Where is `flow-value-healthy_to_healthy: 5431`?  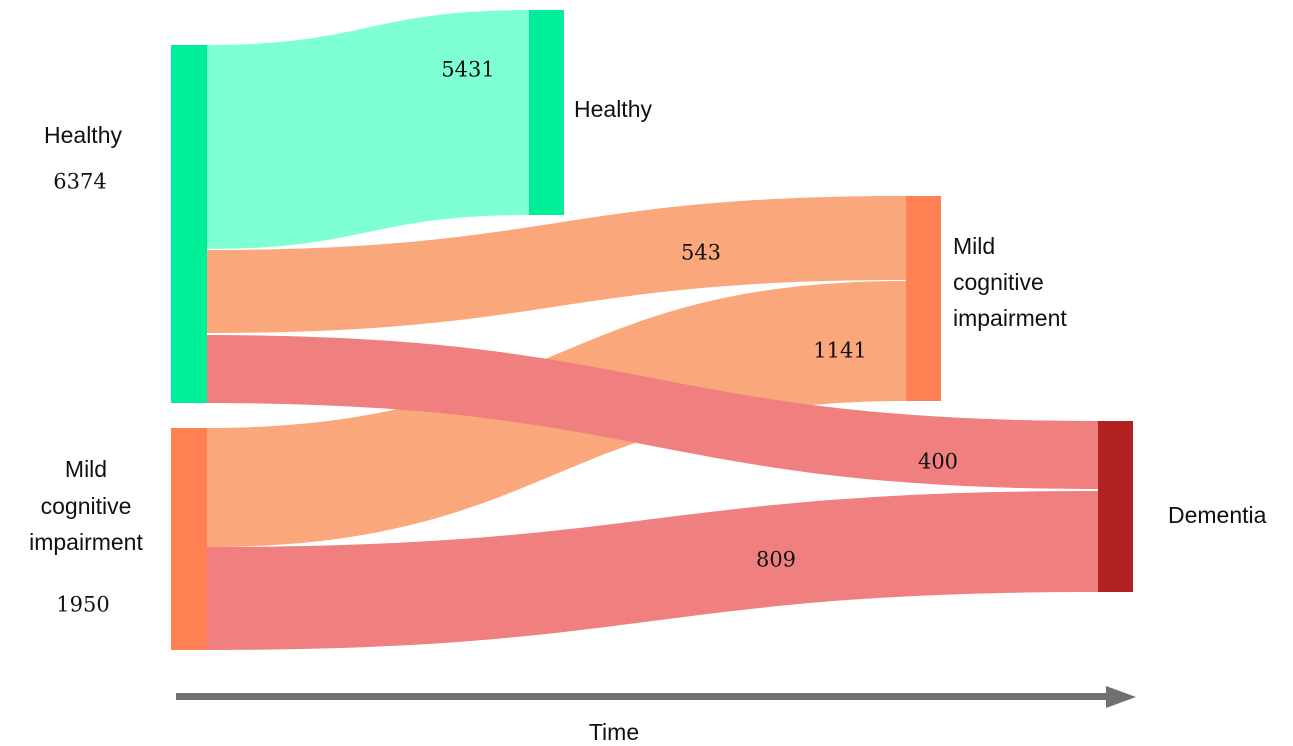 flow-value-healthy_to_healthy: 5431 is located at coordinates (467, 70).